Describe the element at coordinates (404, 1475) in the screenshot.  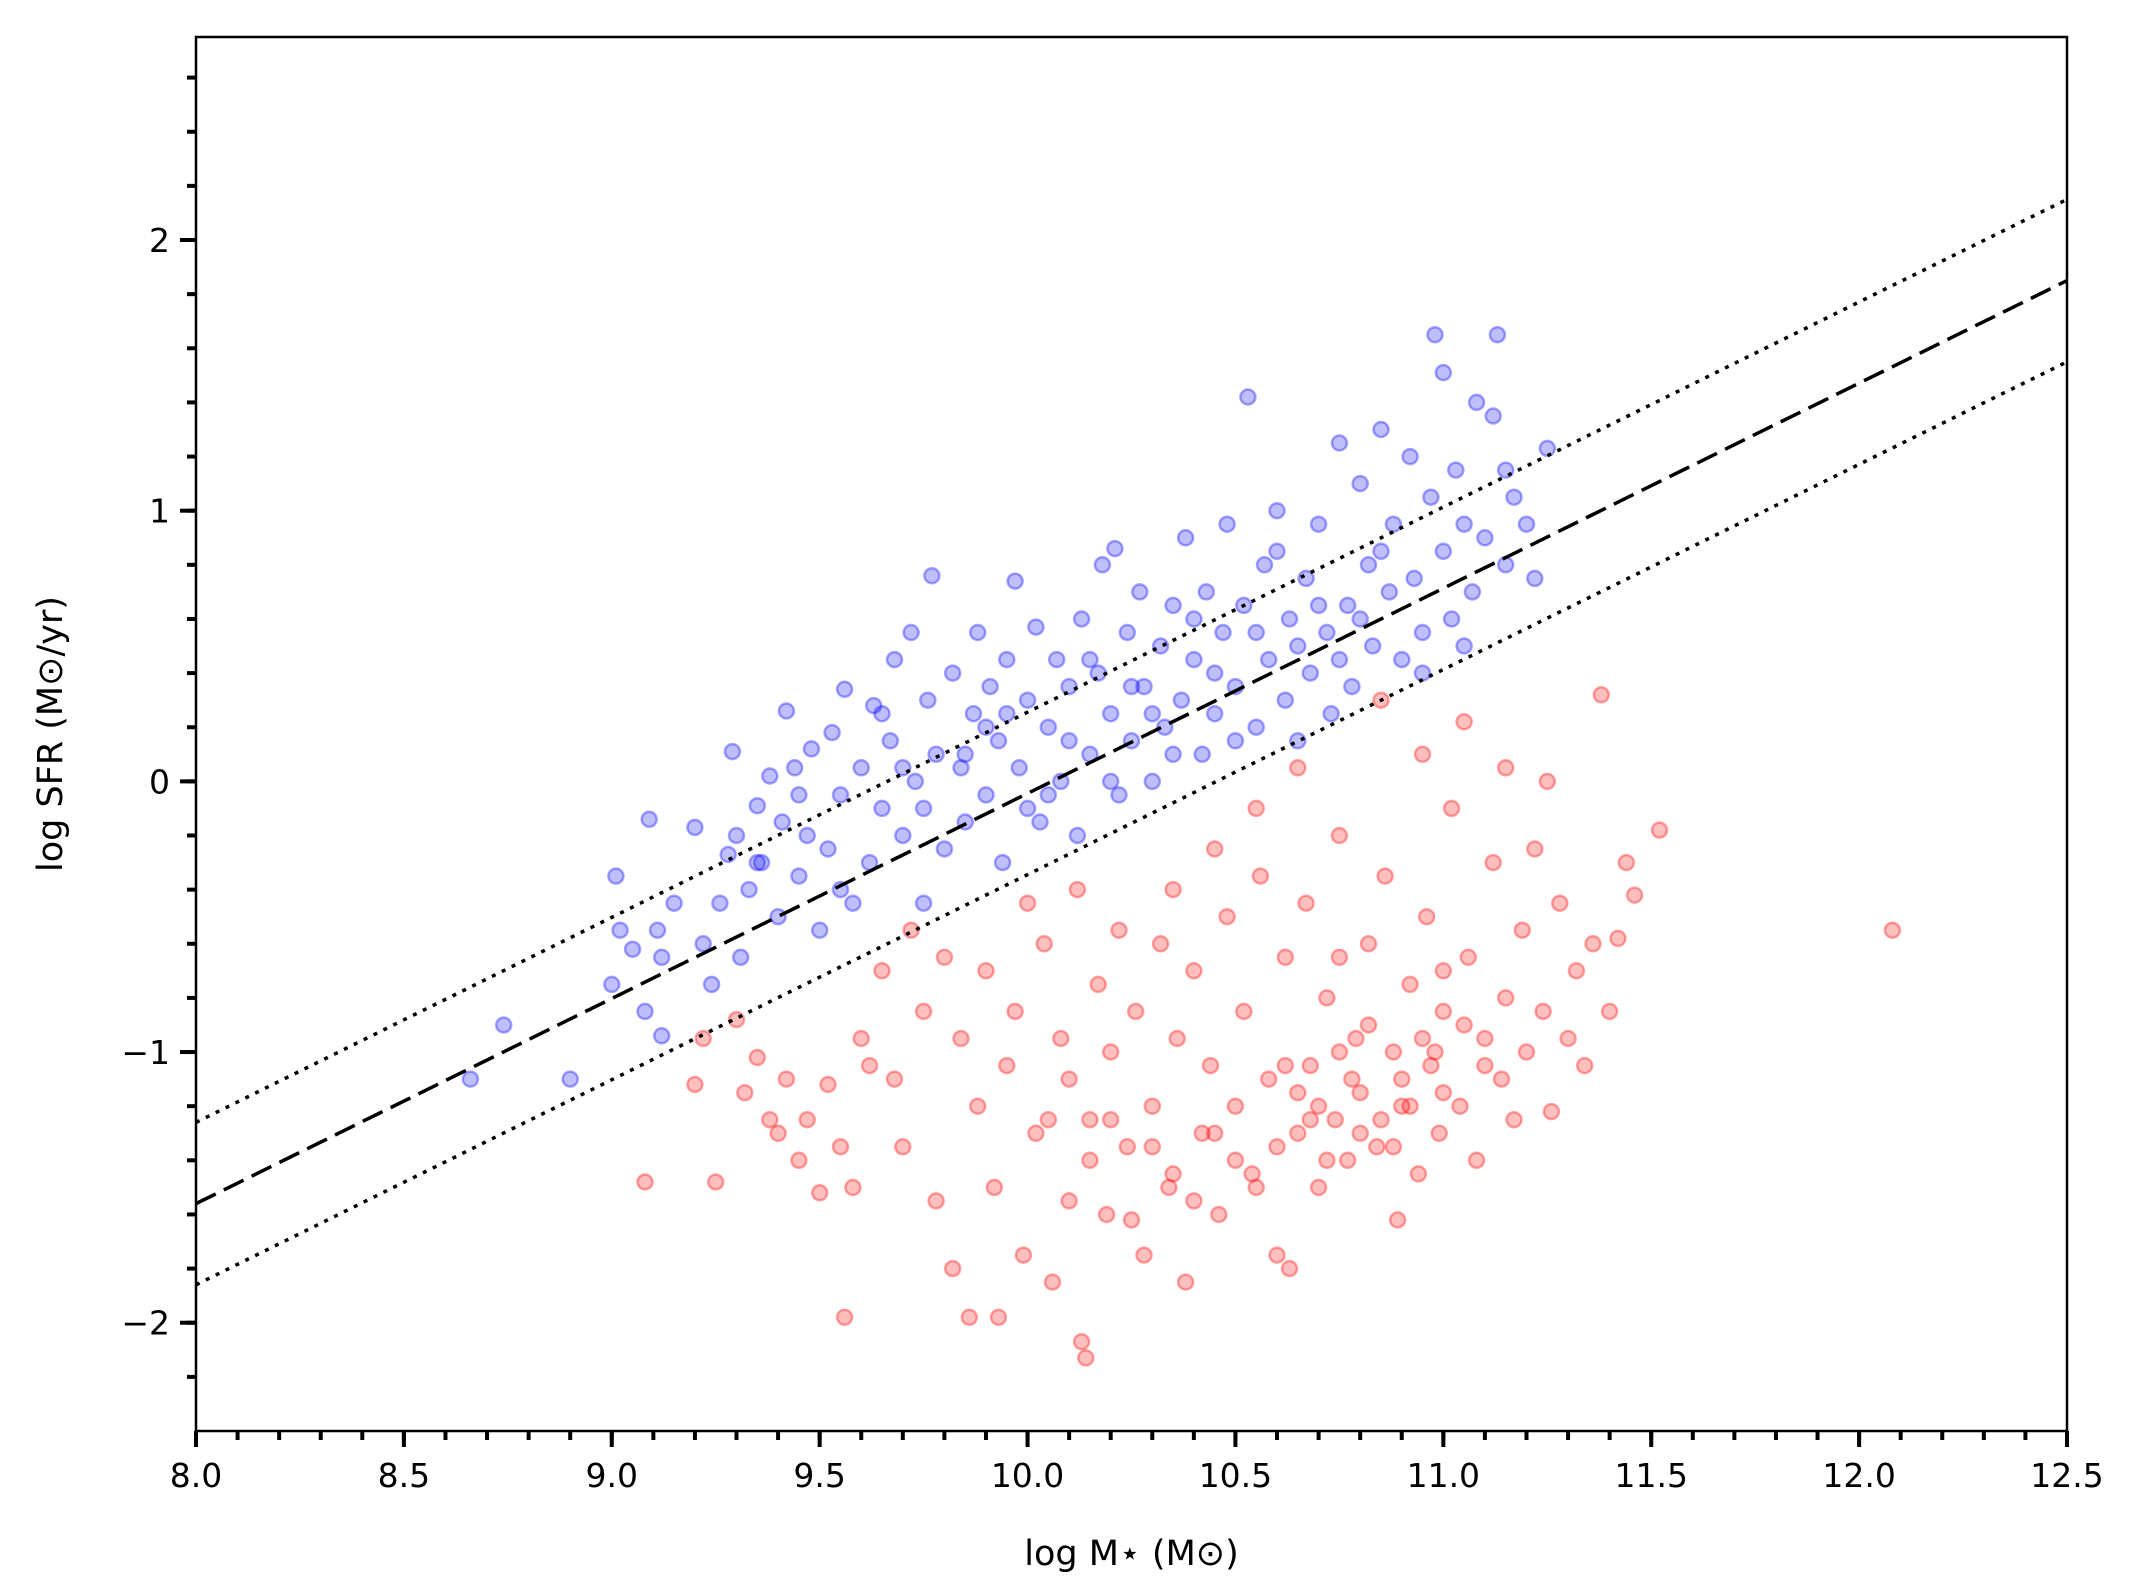
I see `x-tick-label: 8.5` at that location.